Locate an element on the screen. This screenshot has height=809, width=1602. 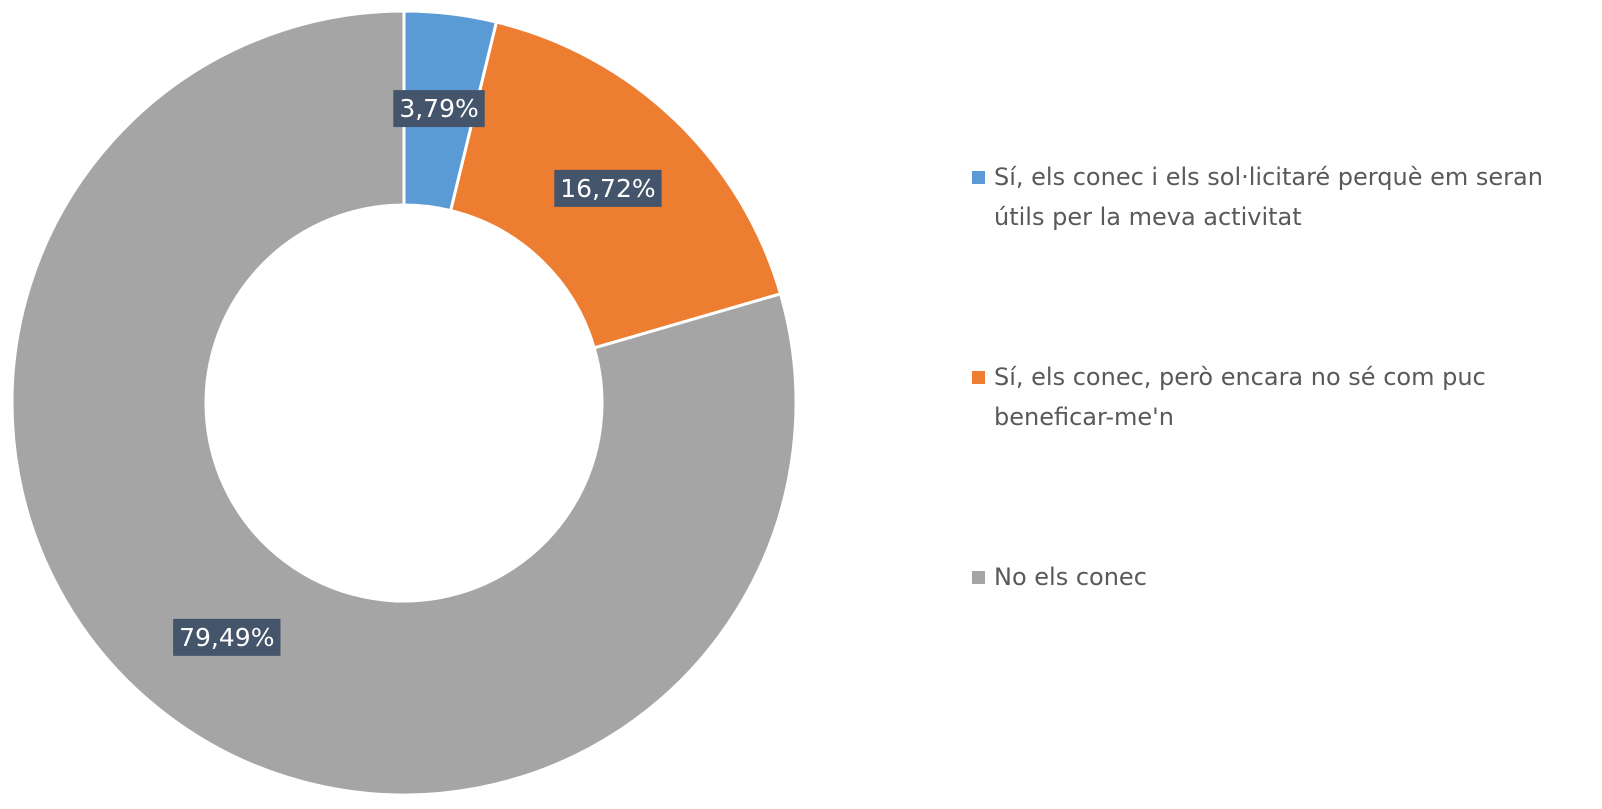
data-label: 16,72% is located at coordinates (608, 188).